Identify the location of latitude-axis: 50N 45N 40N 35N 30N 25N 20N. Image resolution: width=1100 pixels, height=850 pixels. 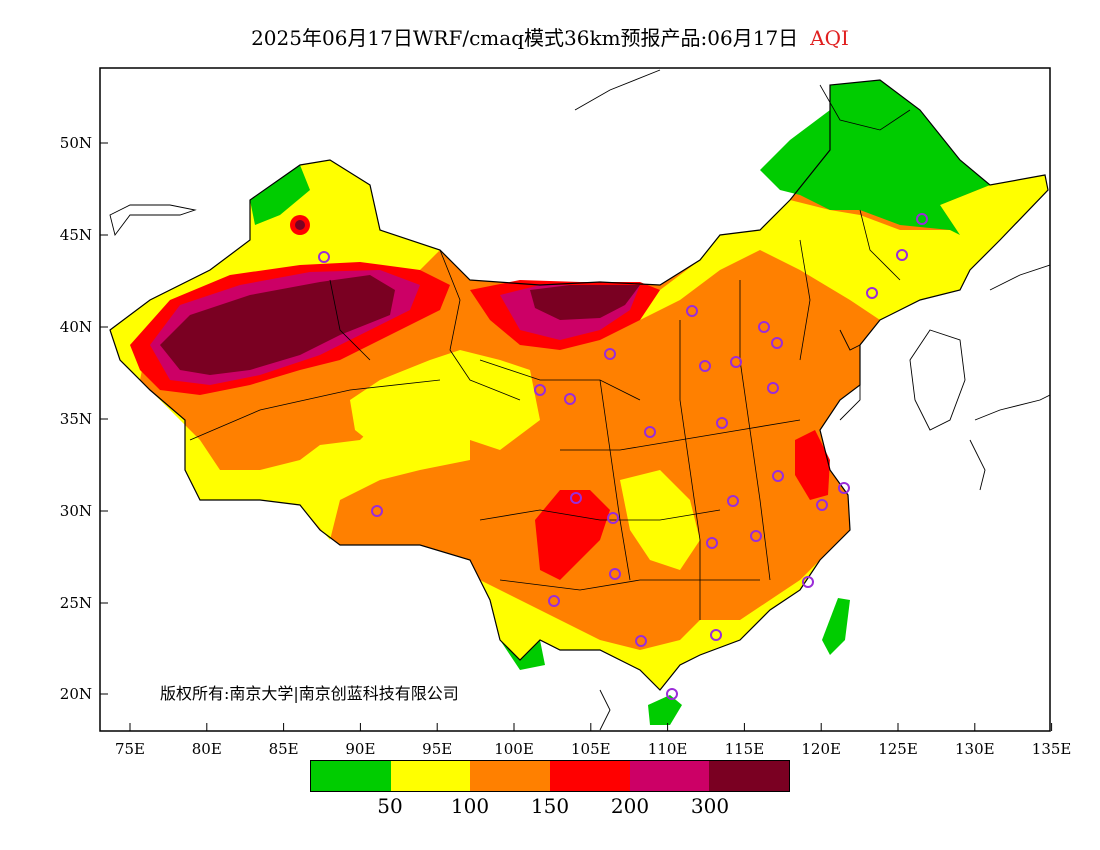
(84, 418).